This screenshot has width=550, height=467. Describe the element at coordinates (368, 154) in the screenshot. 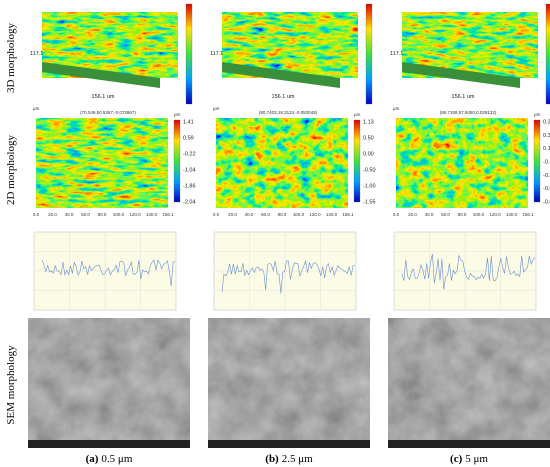

I see `scale-tick: 0.00` at that location.